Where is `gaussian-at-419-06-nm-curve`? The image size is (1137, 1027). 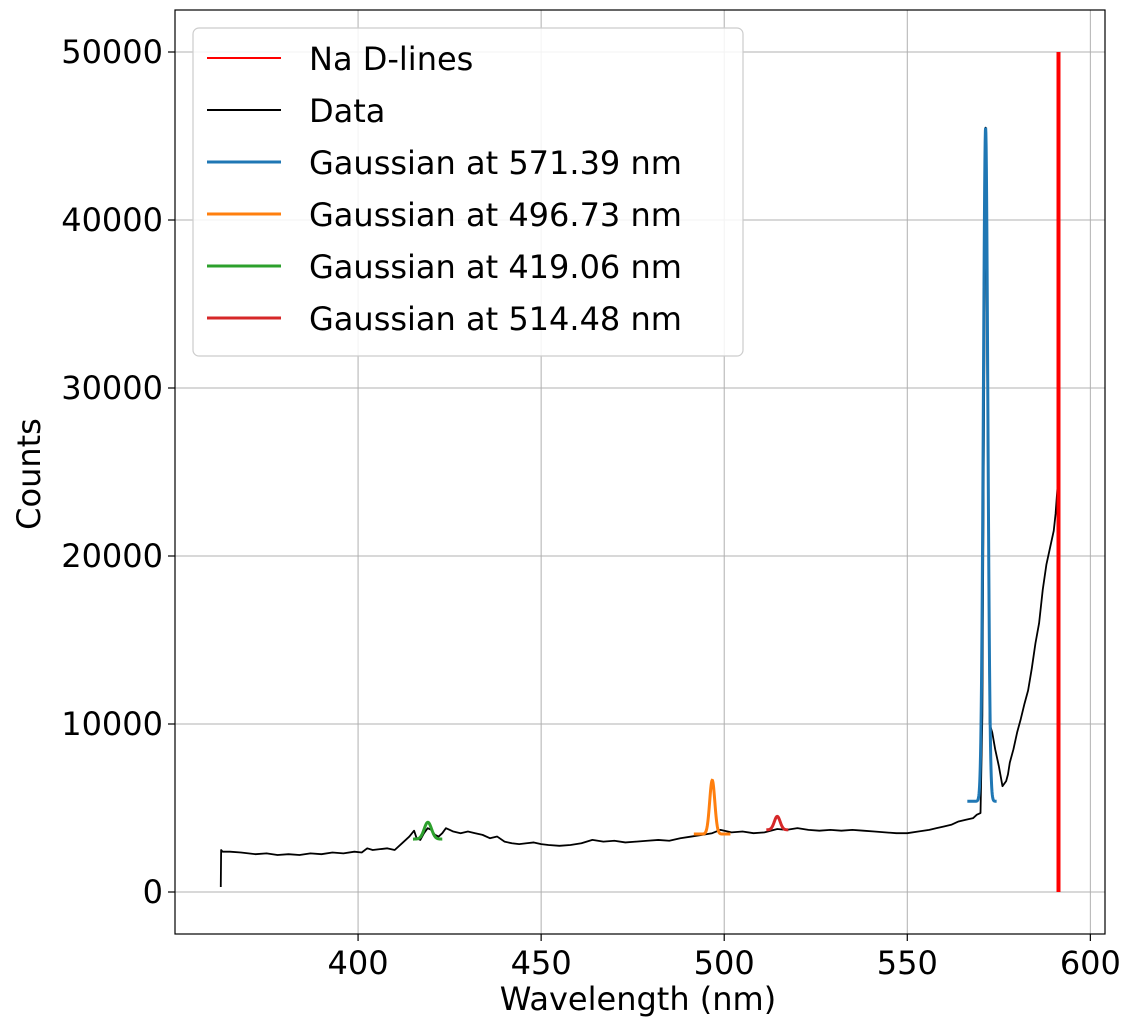 gaussian-at-419-06-nm-curve is located at coordinates (427, 830).